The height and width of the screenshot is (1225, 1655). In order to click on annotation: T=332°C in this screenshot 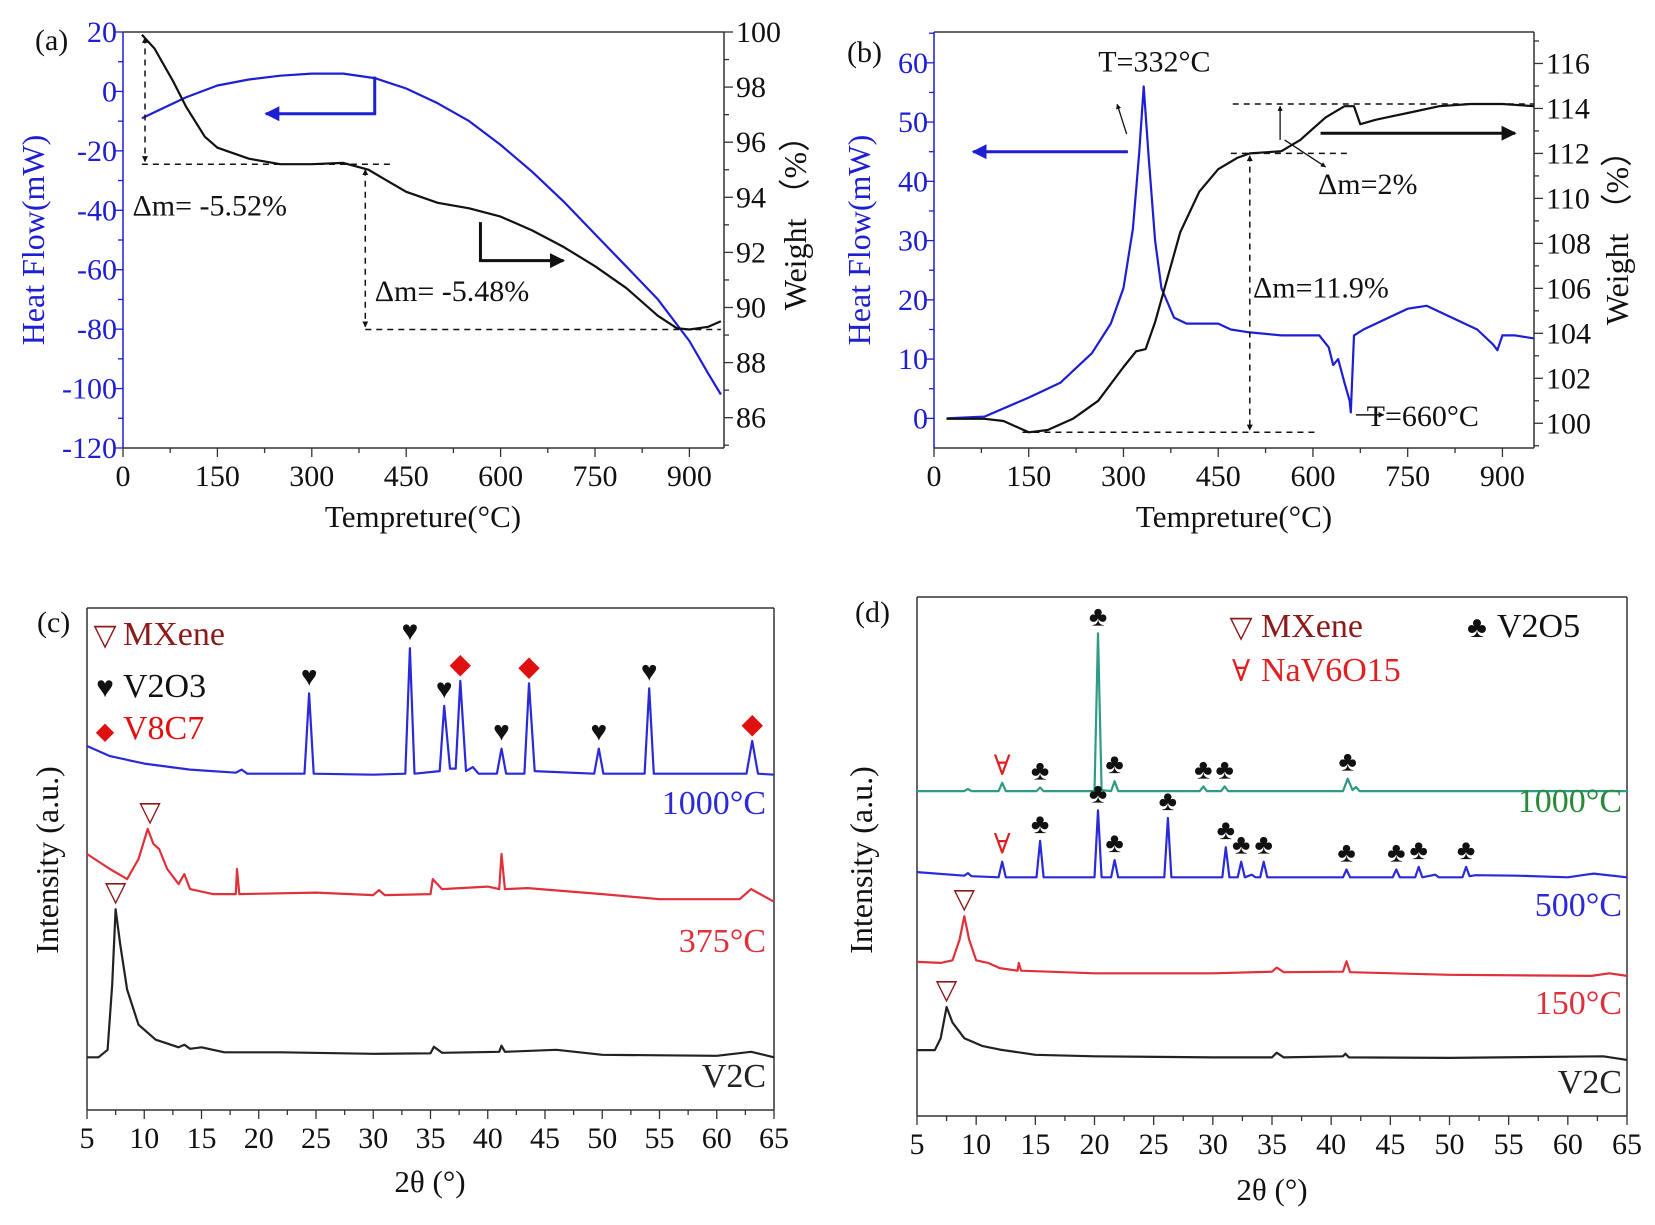, I will do `click(1154, 62)`.